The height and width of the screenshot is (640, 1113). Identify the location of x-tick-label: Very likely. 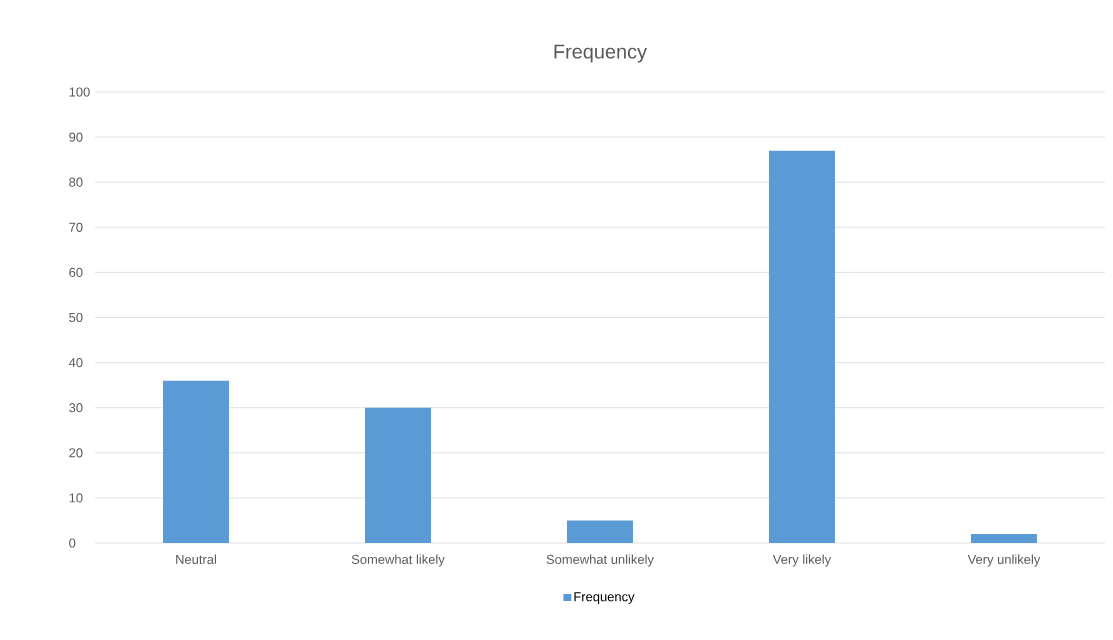
(802, 560).